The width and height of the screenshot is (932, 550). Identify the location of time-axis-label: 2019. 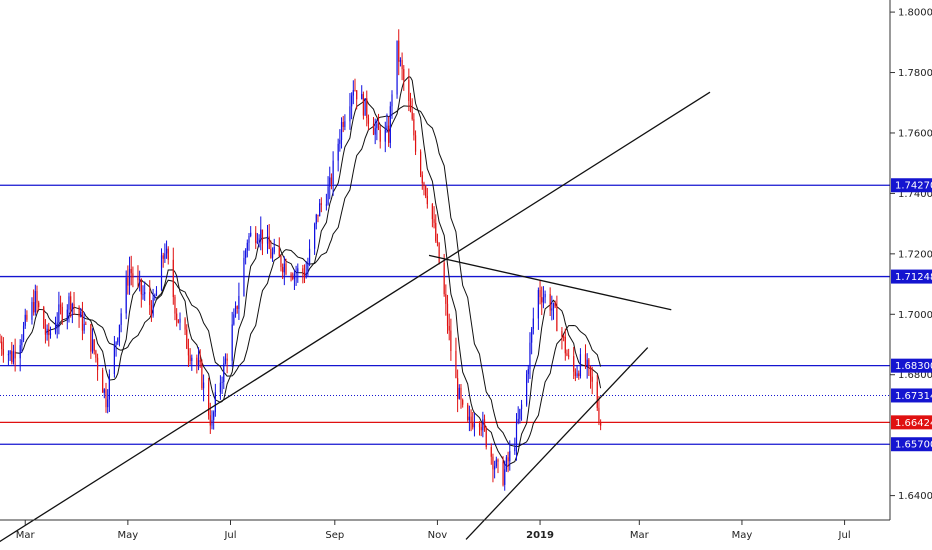
(540, 535).